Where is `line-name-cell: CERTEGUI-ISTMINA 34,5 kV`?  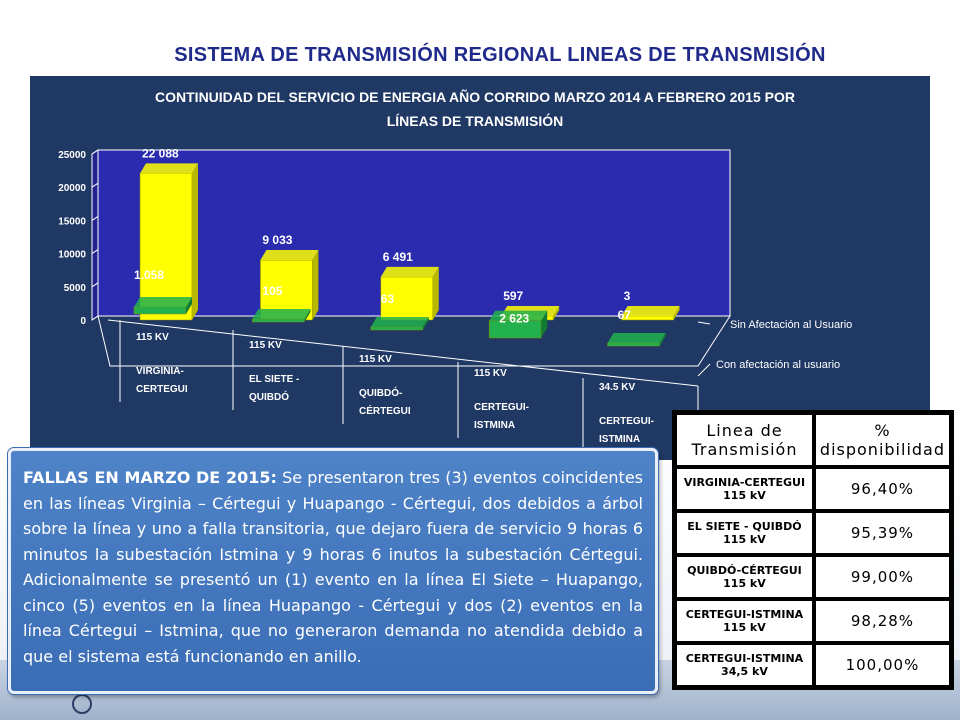
line-name-cell: CERTEGUI-ISTMINA 34,5 kV is located at coordinates (744, 665).